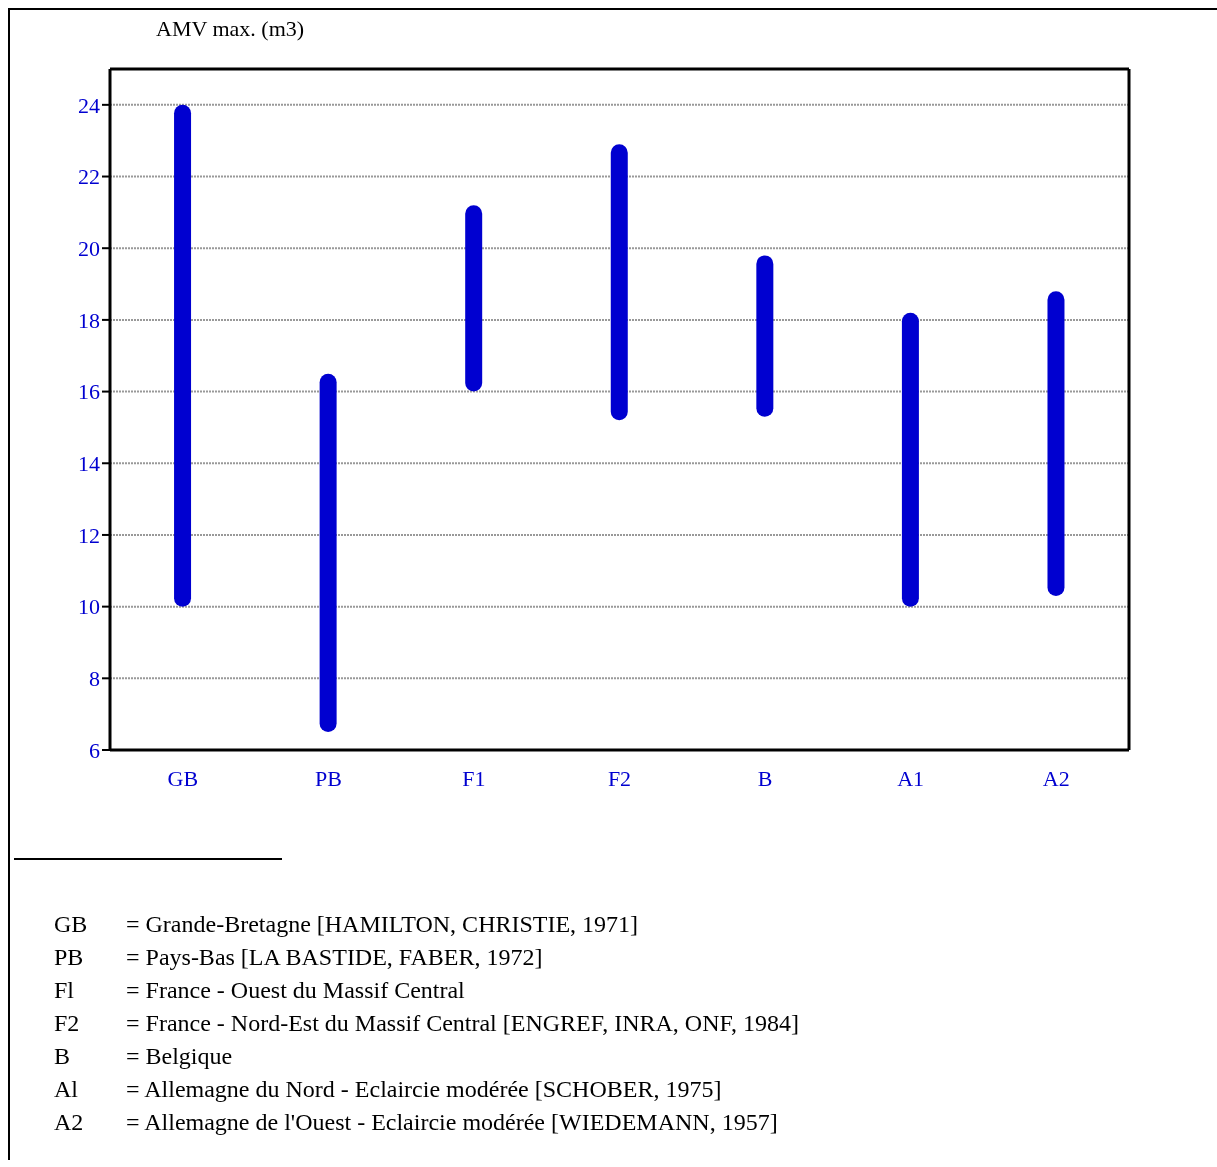 Image resolution: width=1217 pixels, height=1167 pixels. I want to click on x-tick-label: A2, so click(1056, 778).